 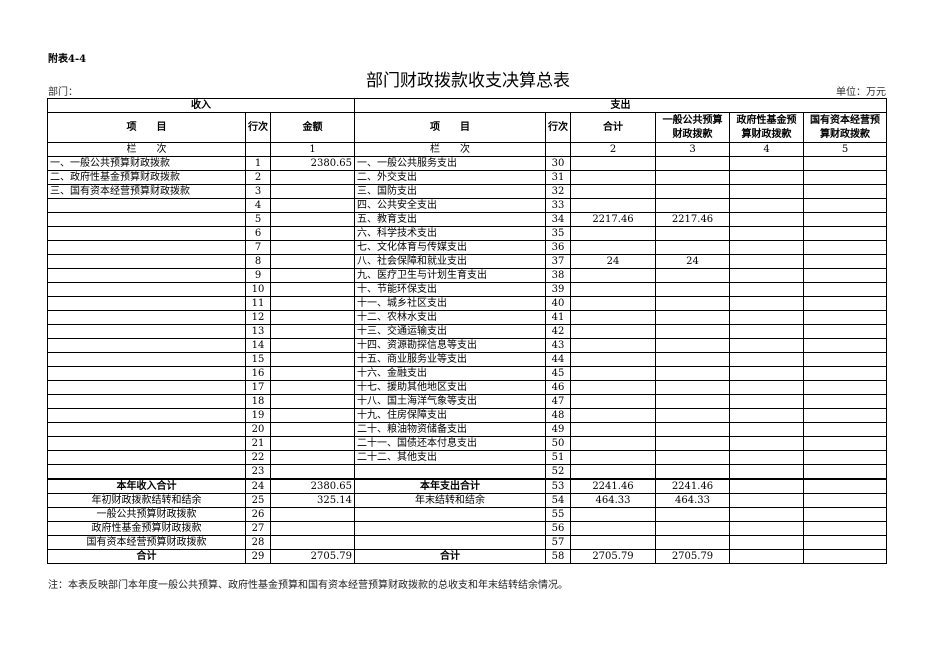 What do you see at coordinates (63, 92) in the screenshot?
I see `department-label: 部门：` at bounding box center [63, 92].